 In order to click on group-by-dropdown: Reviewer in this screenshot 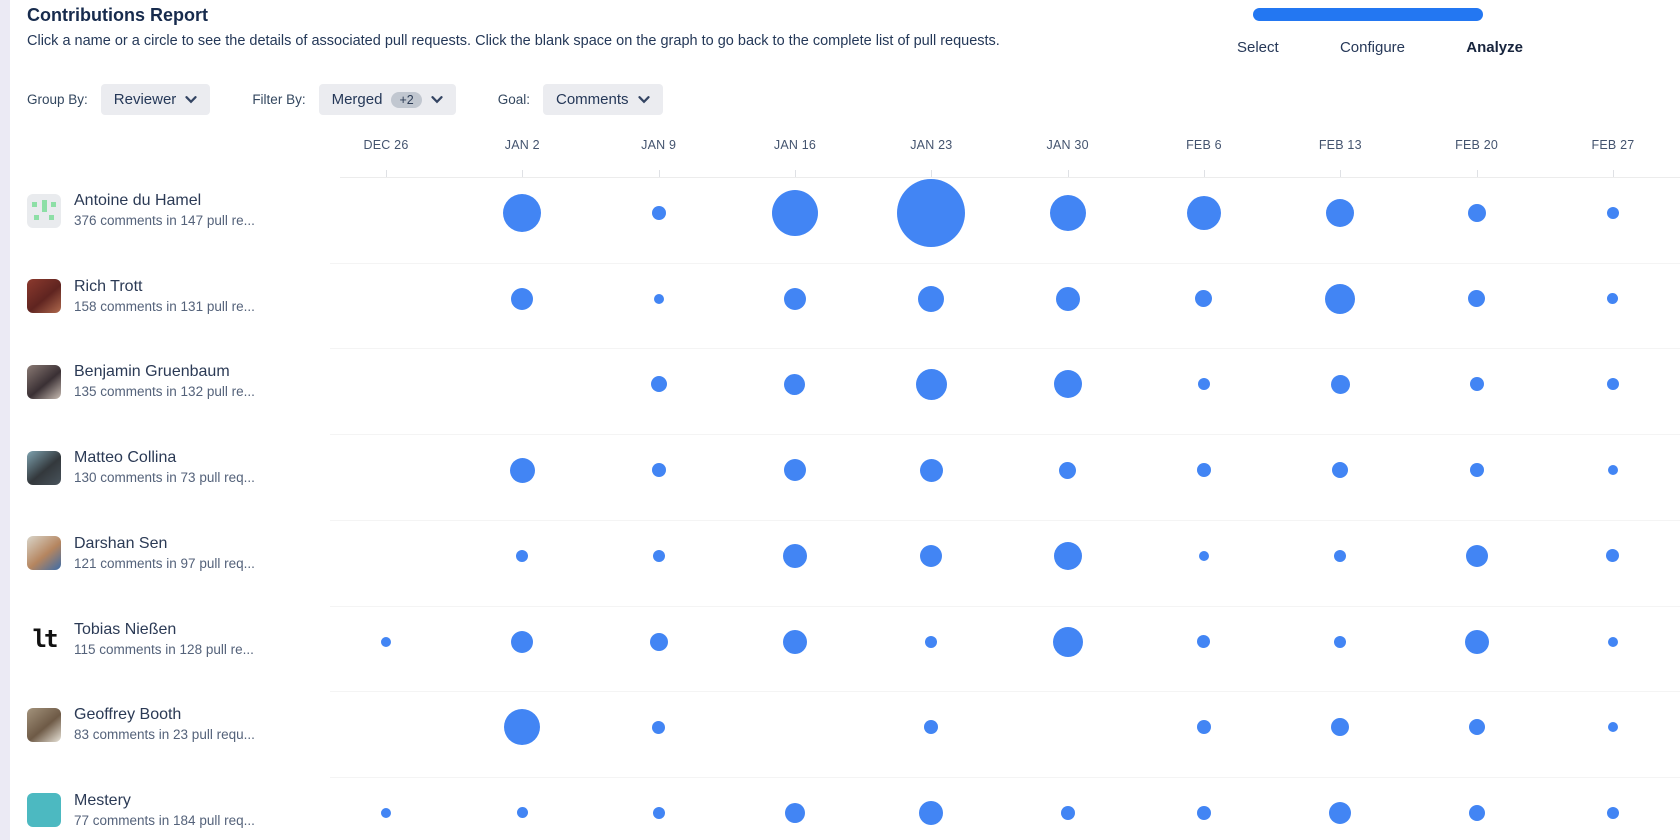, I will do `click(155, 99)`.